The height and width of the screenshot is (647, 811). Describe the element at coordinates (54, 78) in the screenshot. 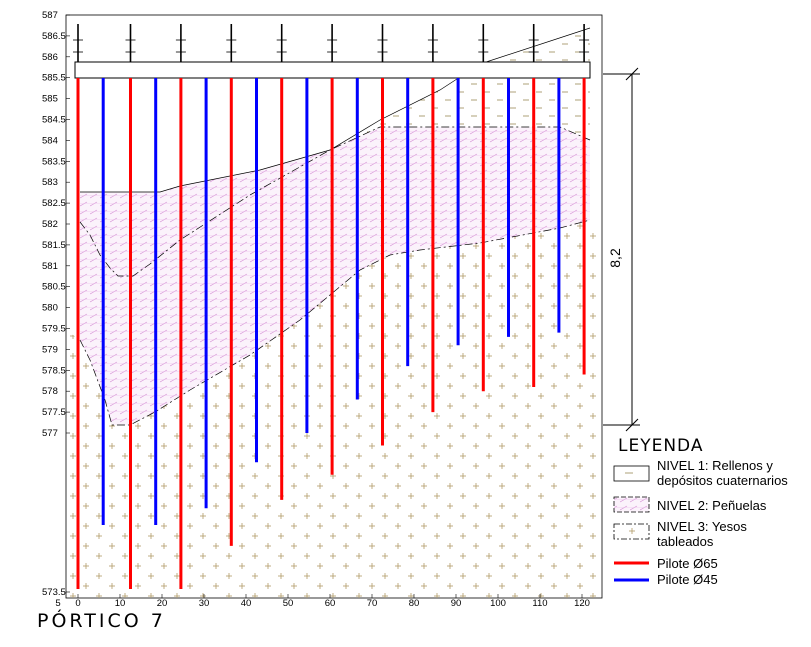

I see `y-tick-label: 585.5` at that location.